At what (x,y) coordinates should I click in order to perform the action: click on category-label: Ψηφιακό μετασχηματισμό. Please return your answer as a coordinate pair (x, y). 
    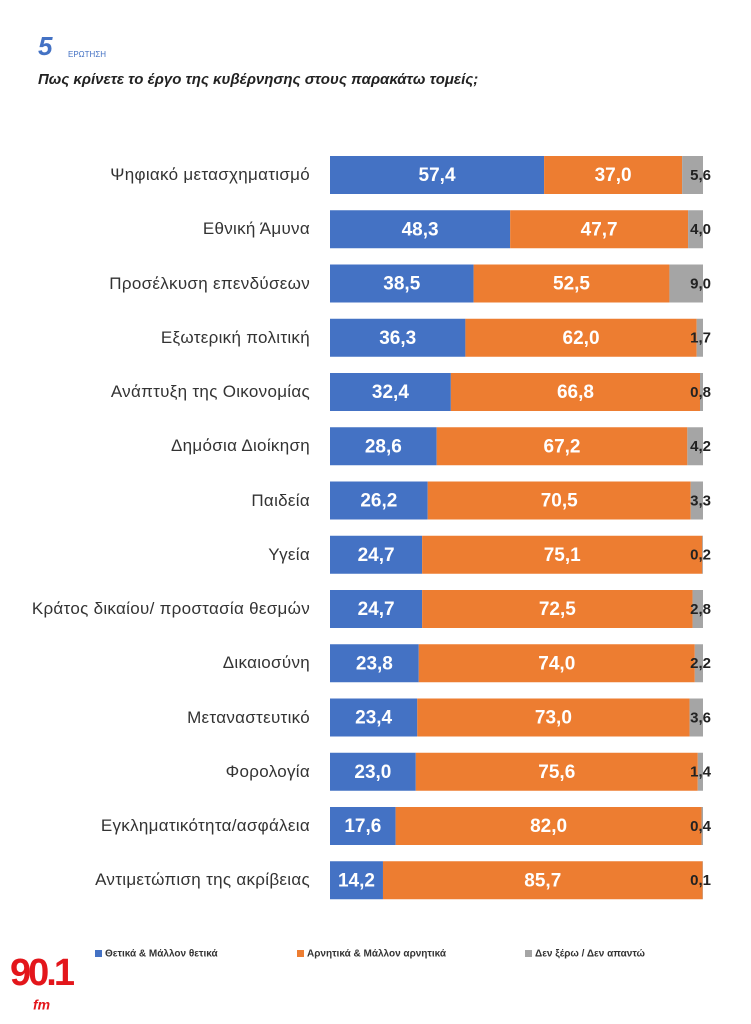
    Looking at the image, I should click on (210, 174).